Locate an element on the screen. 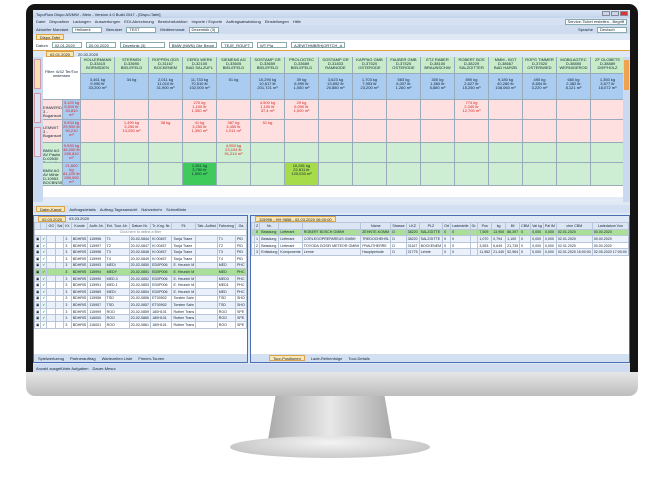 The height and width of the screenshot is (495, 656). menu-item: EDI-Abrechnung is located at coordinates (139, 21).